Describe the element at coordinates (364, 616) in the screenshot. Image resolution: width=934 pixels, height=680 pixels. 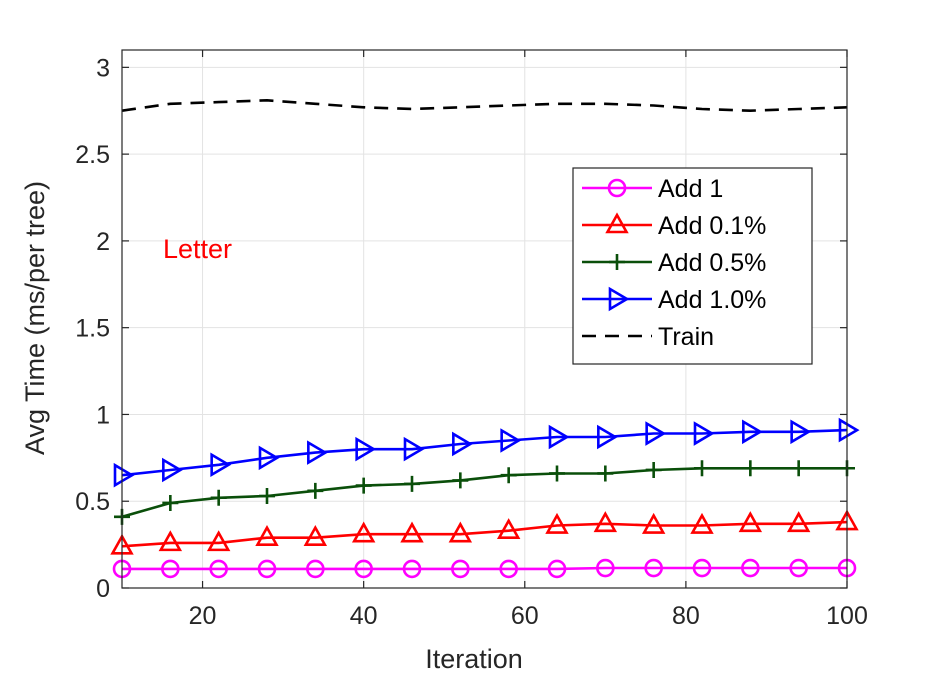
I see `x-tick-label: 40` at that location.